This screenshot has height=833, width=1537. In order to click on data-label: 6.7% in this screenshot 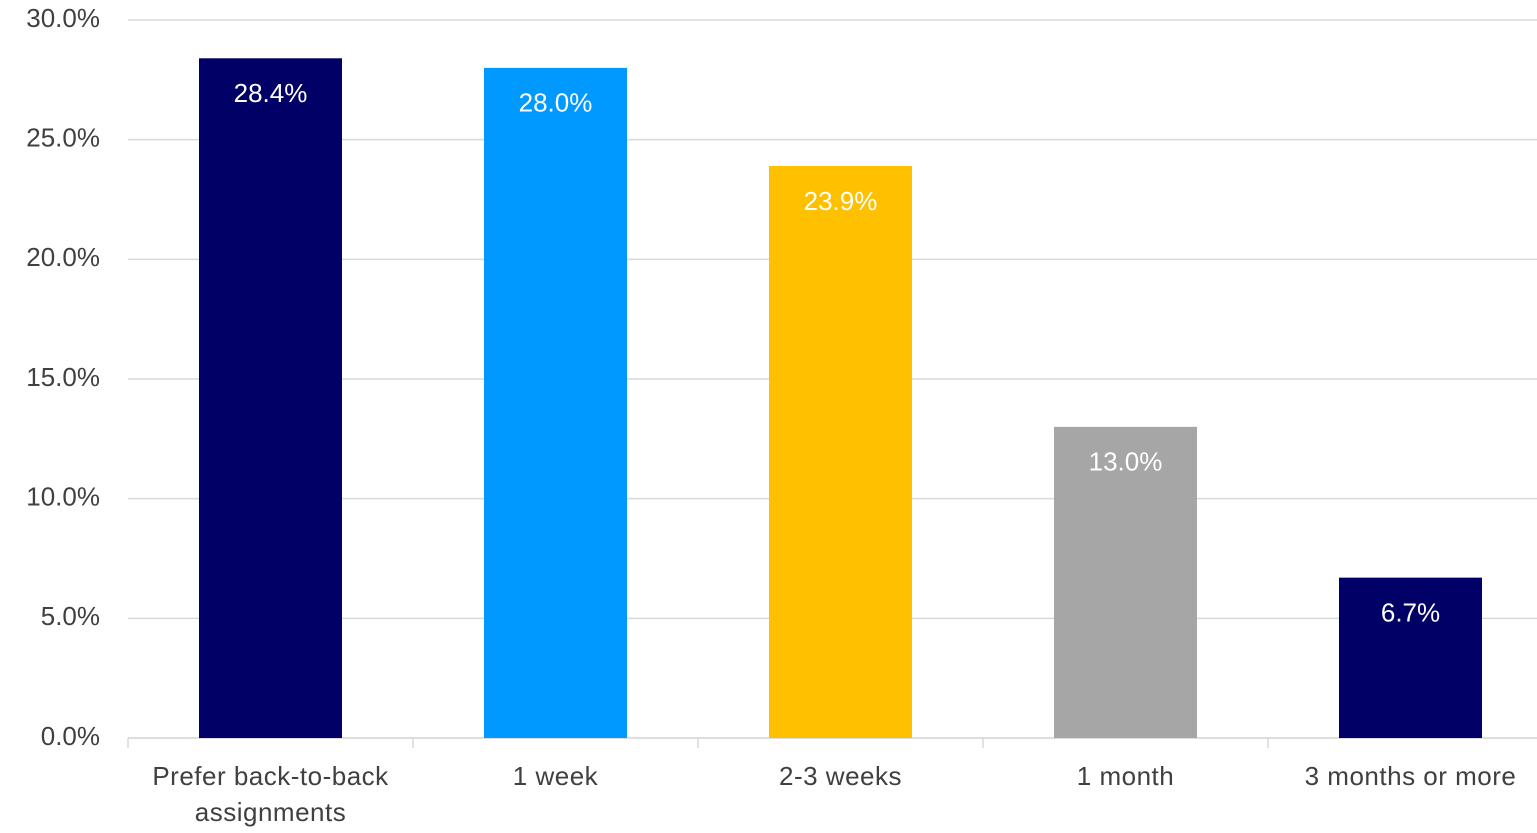, I will do `click(1410, 613)`.